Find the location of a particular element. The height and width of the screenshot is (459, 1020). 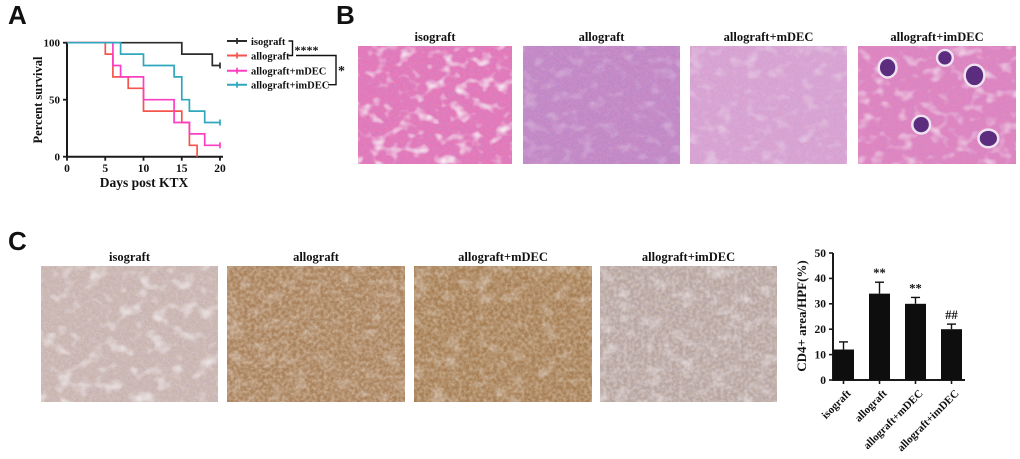

y-tick-label: 20 is located at coordinates (821, 330).